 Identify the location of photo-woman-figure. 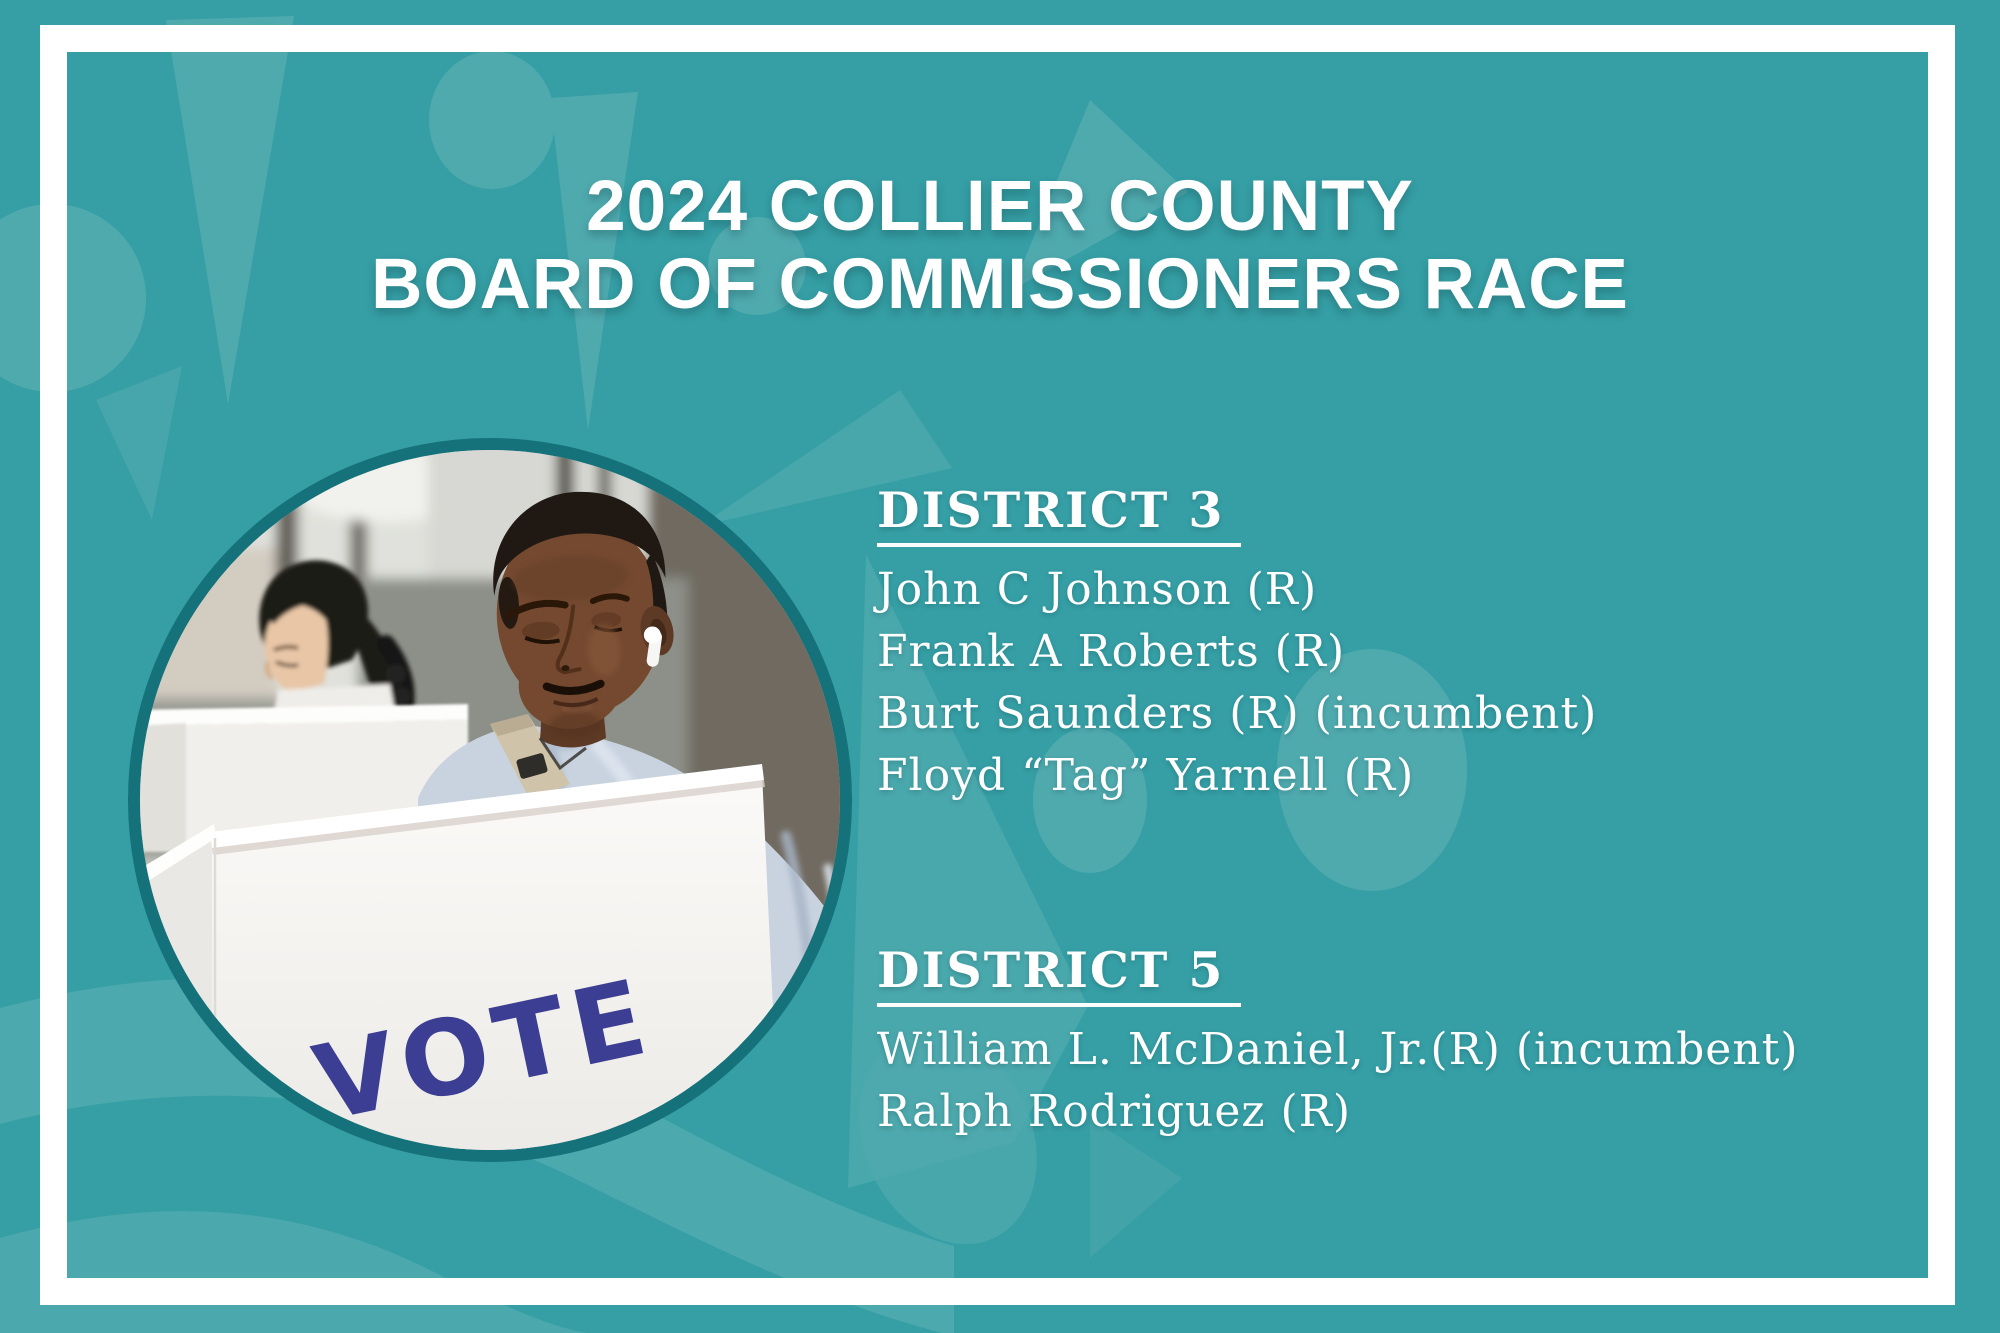
(337, 646).